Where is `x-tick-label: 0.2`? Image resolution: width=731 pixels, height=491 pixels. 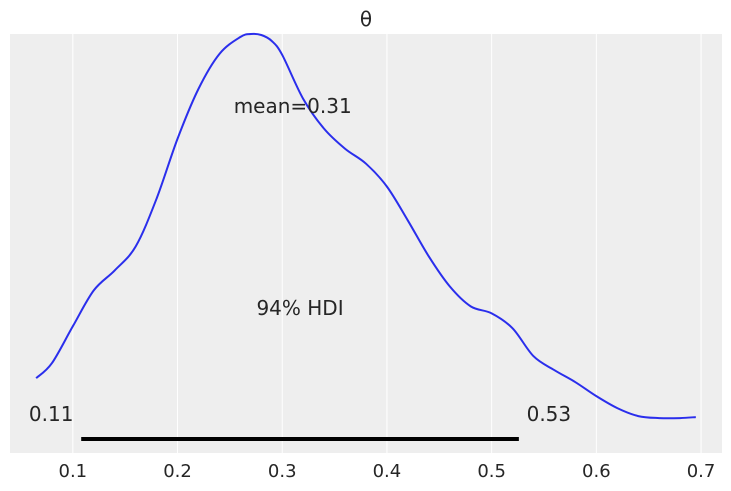 x-tick-label: 0.2 is located at coordinates (177, 471).